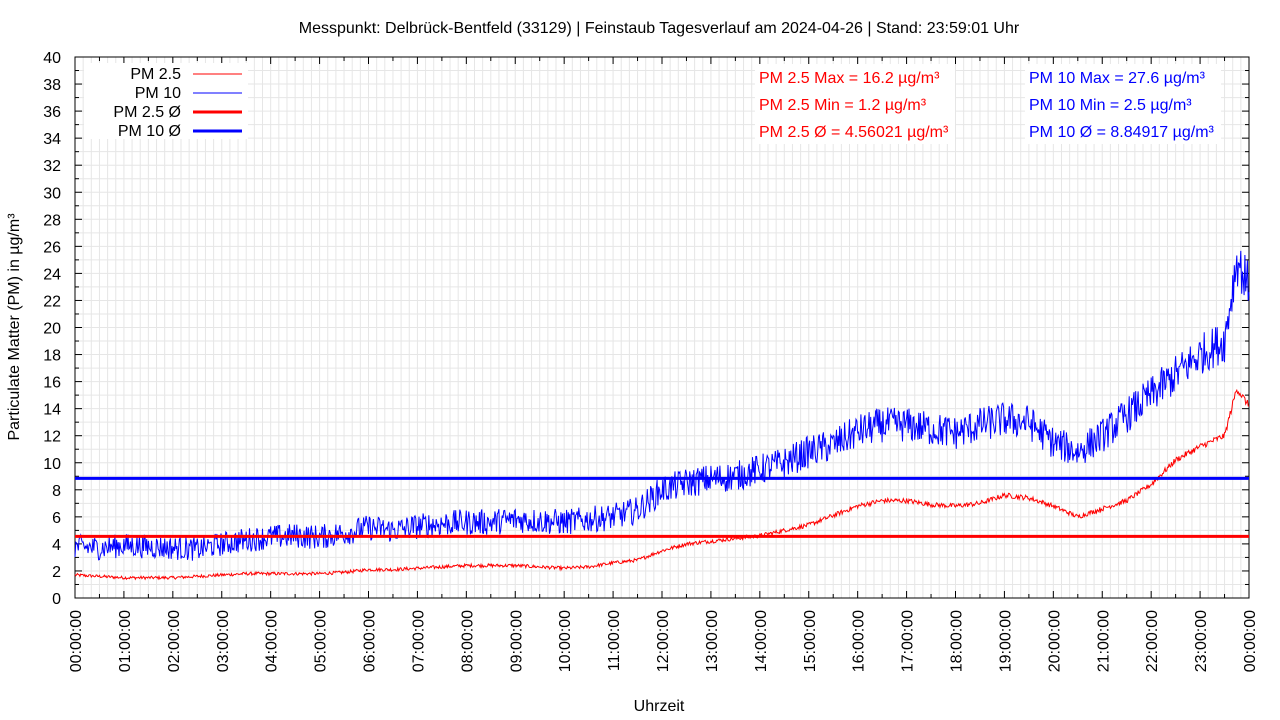 Image resolution: width=1280 pixels, height=720 pixels. I want to click on x-tick-label: 16:00:00, so click(859, 641).